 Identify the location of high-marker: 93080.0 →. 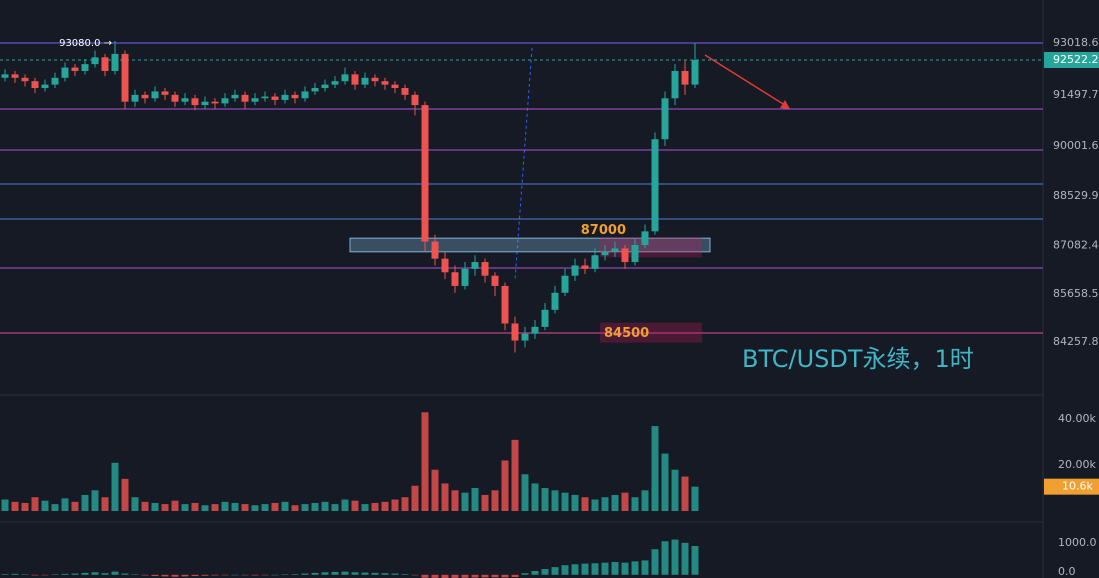
(85, 43).